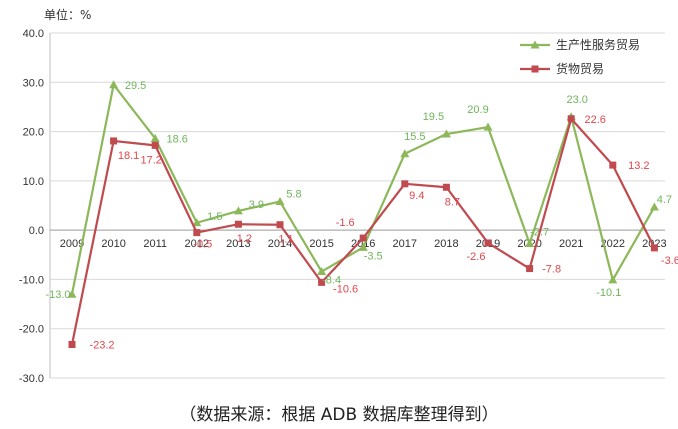 The height and width of the screenshot is (429, 678). What do you see at coordinates (33, 182) in the screenshot?
I see `y-tick-label: 10.0` at bounding box center [33, 182].